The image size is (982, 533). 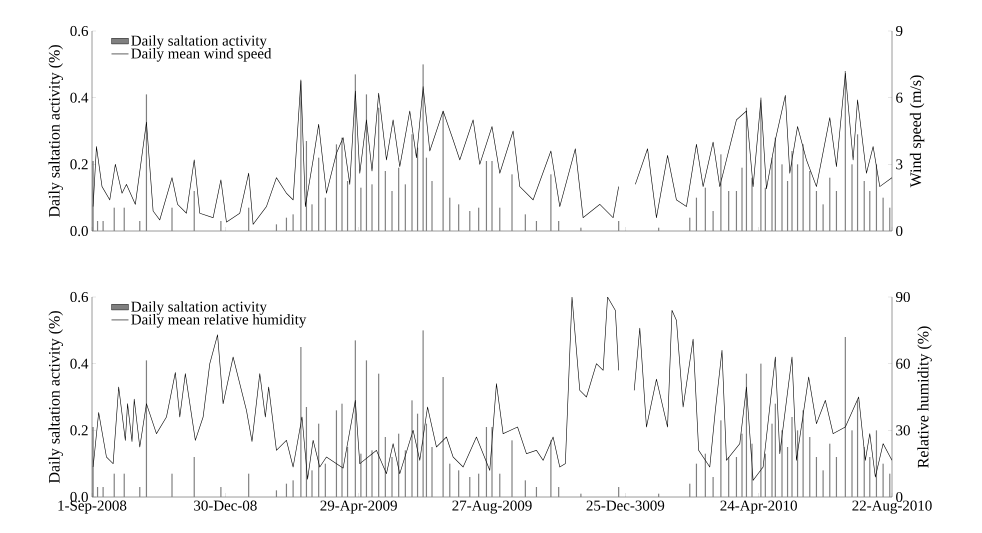 I want to click on x-tick-label: 1-Sep-2008, so click(x=92, y=507).